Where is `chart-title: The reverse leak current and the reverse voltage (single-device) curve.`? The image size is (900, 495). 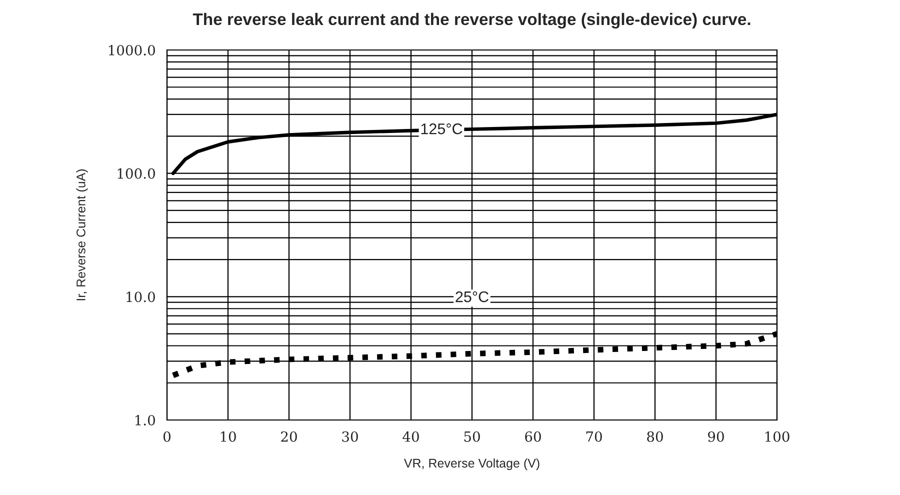
chart-title: The reverse leak current and the reverse voltage (single-device) curve. is located at coordinates (471, 20).